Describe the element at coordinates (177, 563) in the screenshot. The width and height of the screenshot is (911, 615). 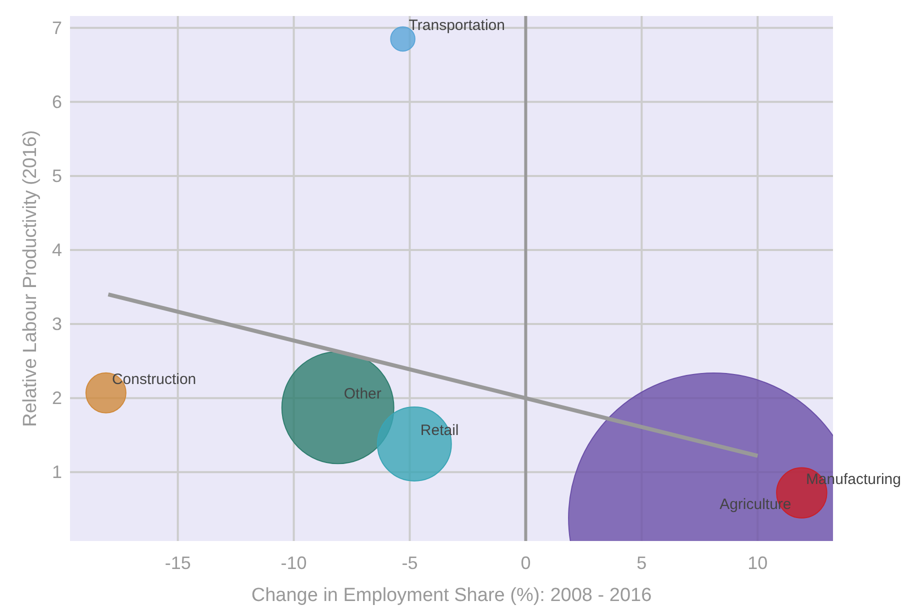
I see `x-tick-label: -15` at that location.